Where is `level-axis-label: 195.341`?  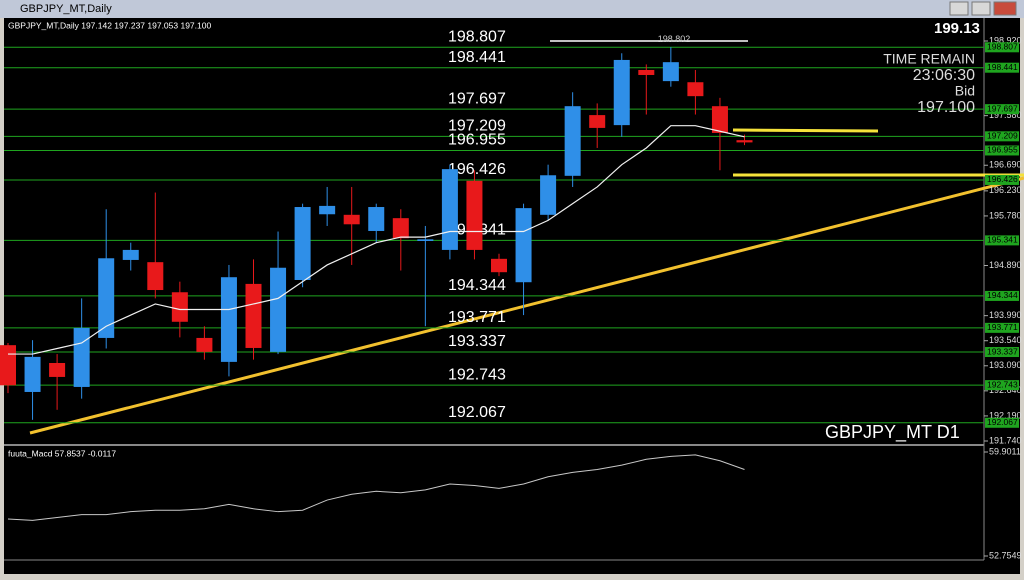 level-axis-label: 195.341 is located at coordinates (1002, 240).